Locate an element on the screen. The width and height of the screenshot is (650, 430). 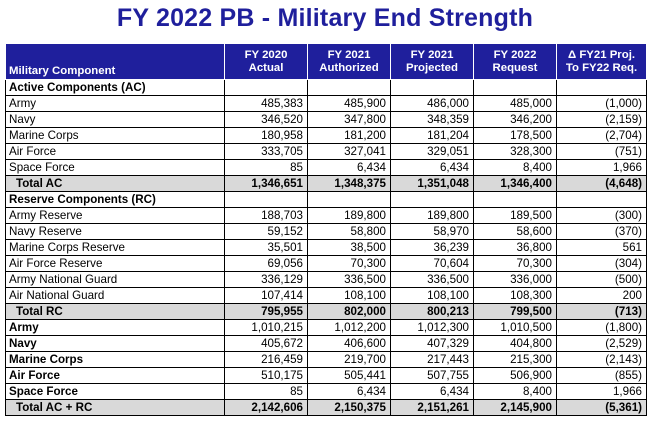
header-fy2021-projected: FY 2021 Projected is located at coordinates (432, 61).